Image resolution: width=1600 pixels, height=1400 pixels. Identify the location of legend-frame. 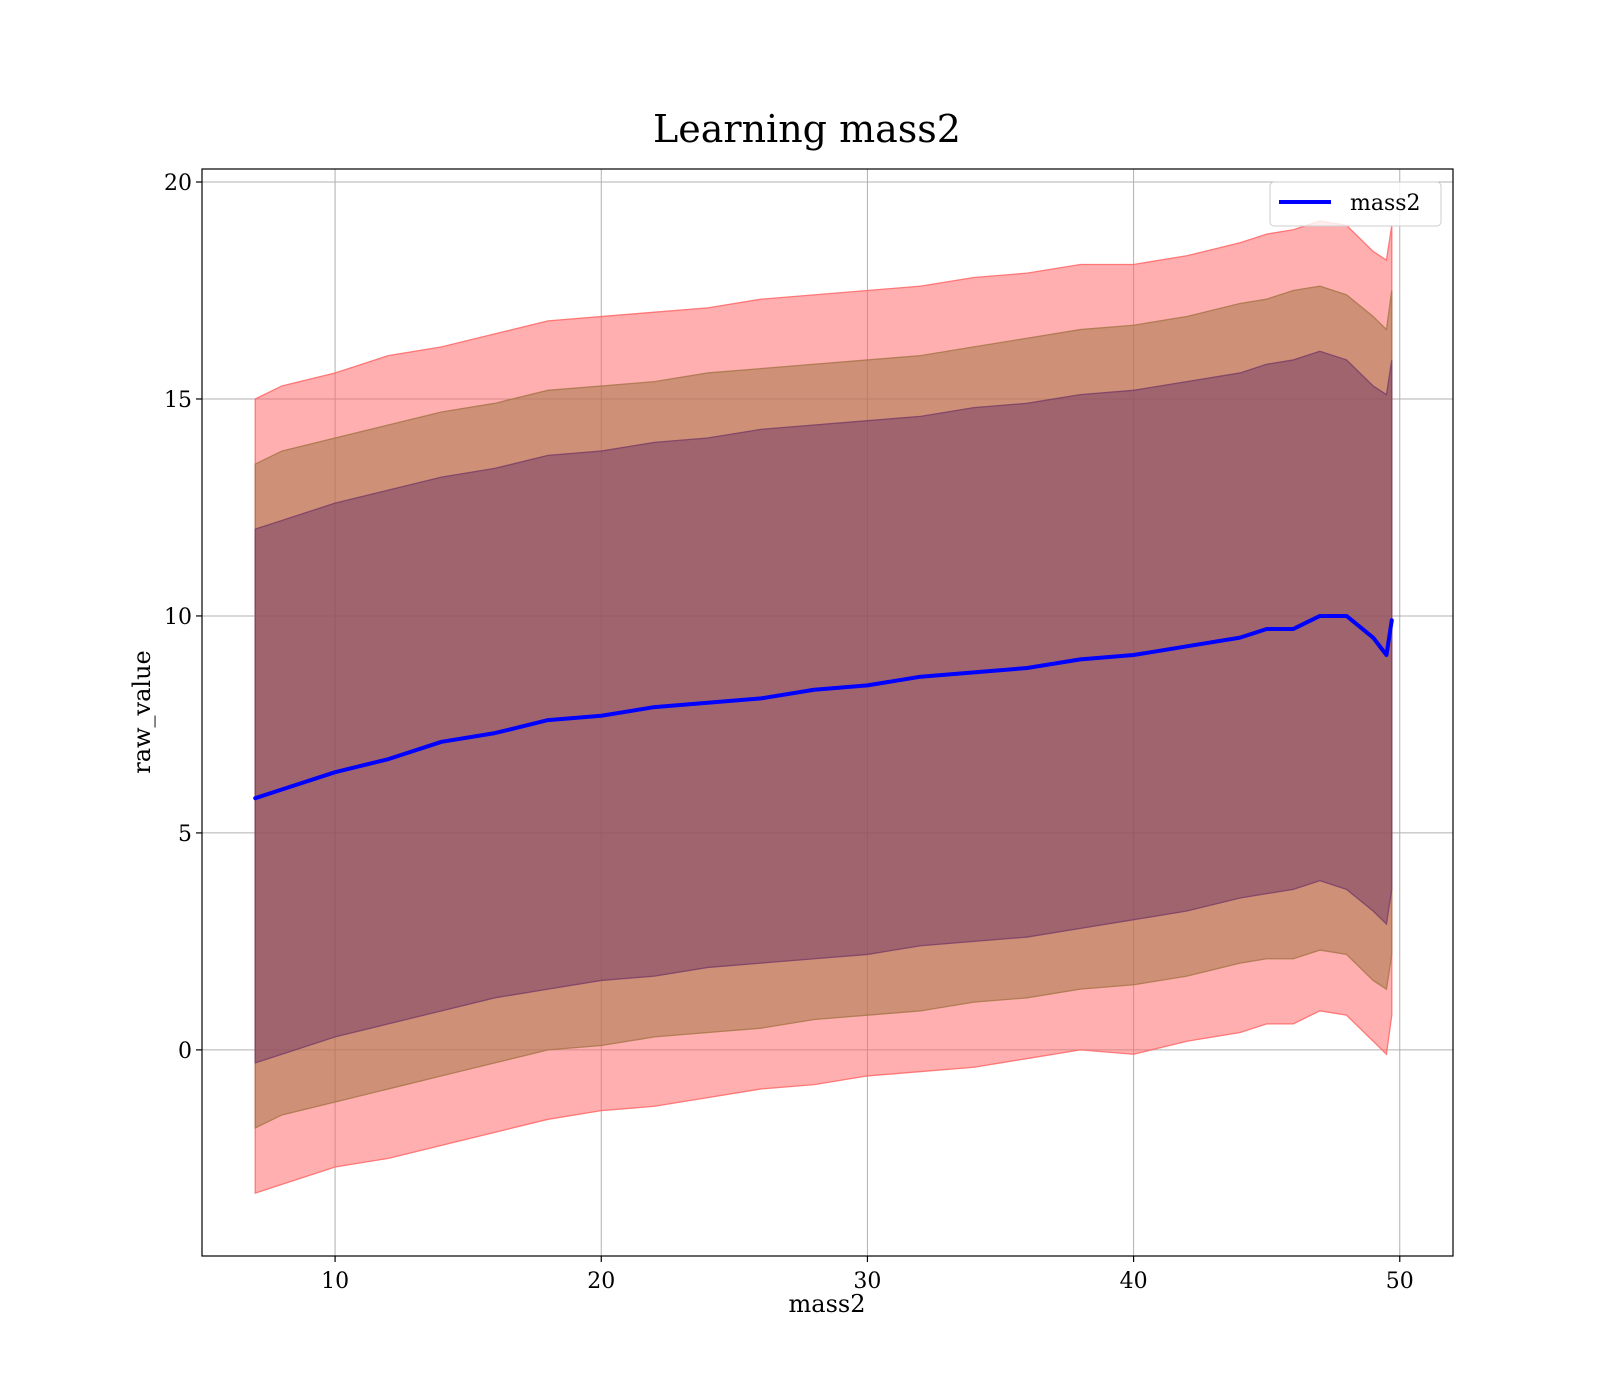
(1355, 204).